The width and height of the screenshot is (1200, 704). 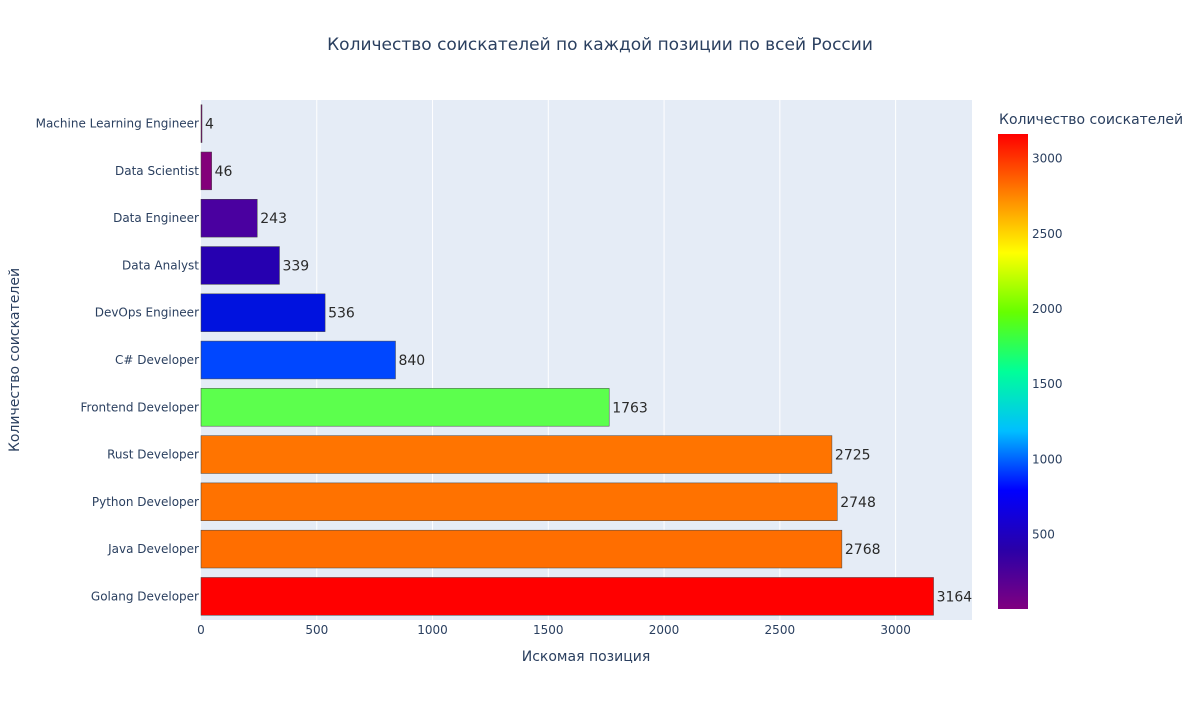 I want to click on bar-devops-engineer, so click(x=263, y=312).